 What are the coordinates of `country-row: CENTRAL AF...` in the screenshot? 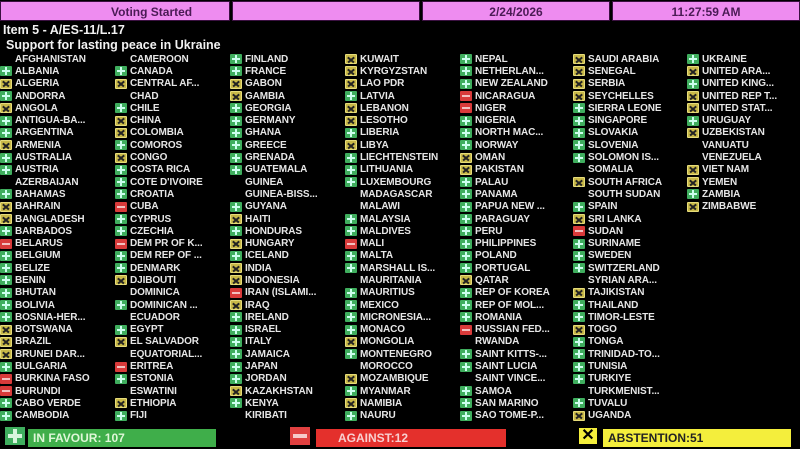 It's located at (172, 84).